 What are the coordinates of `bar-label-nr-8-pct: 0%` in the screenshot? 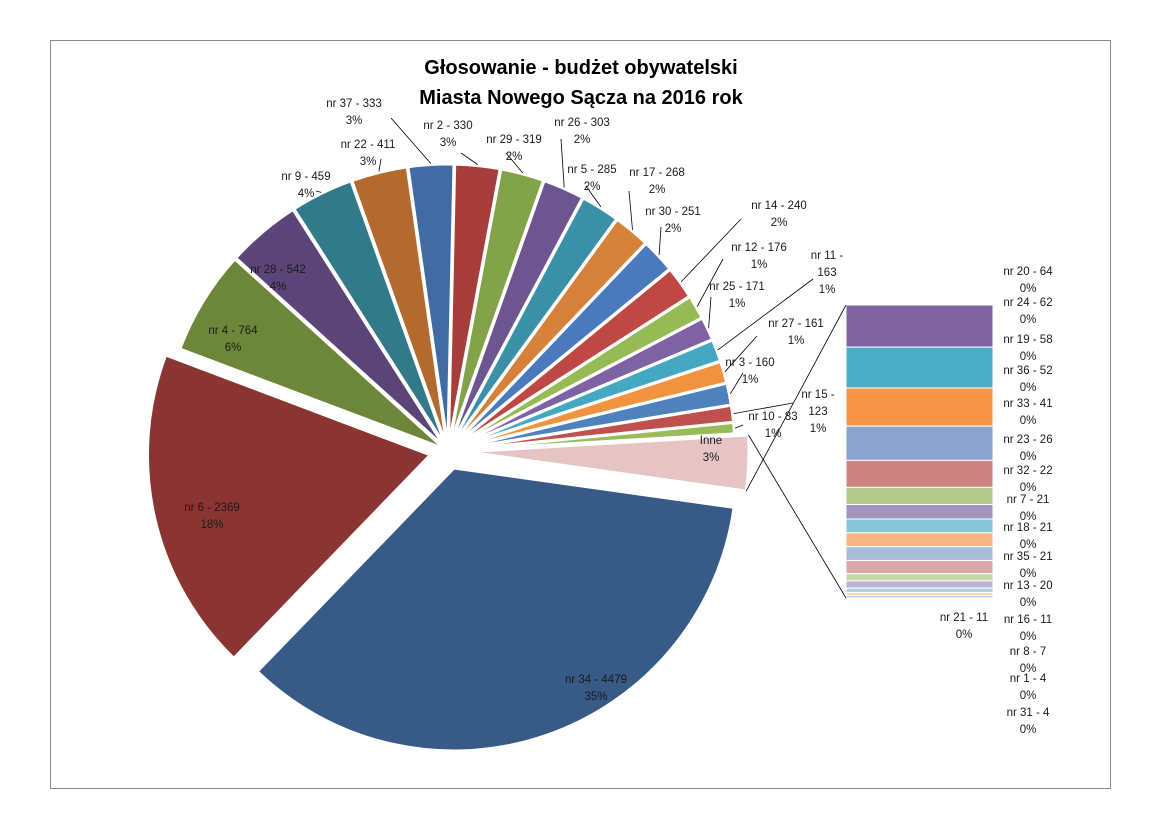 It's located at (1028, 669).